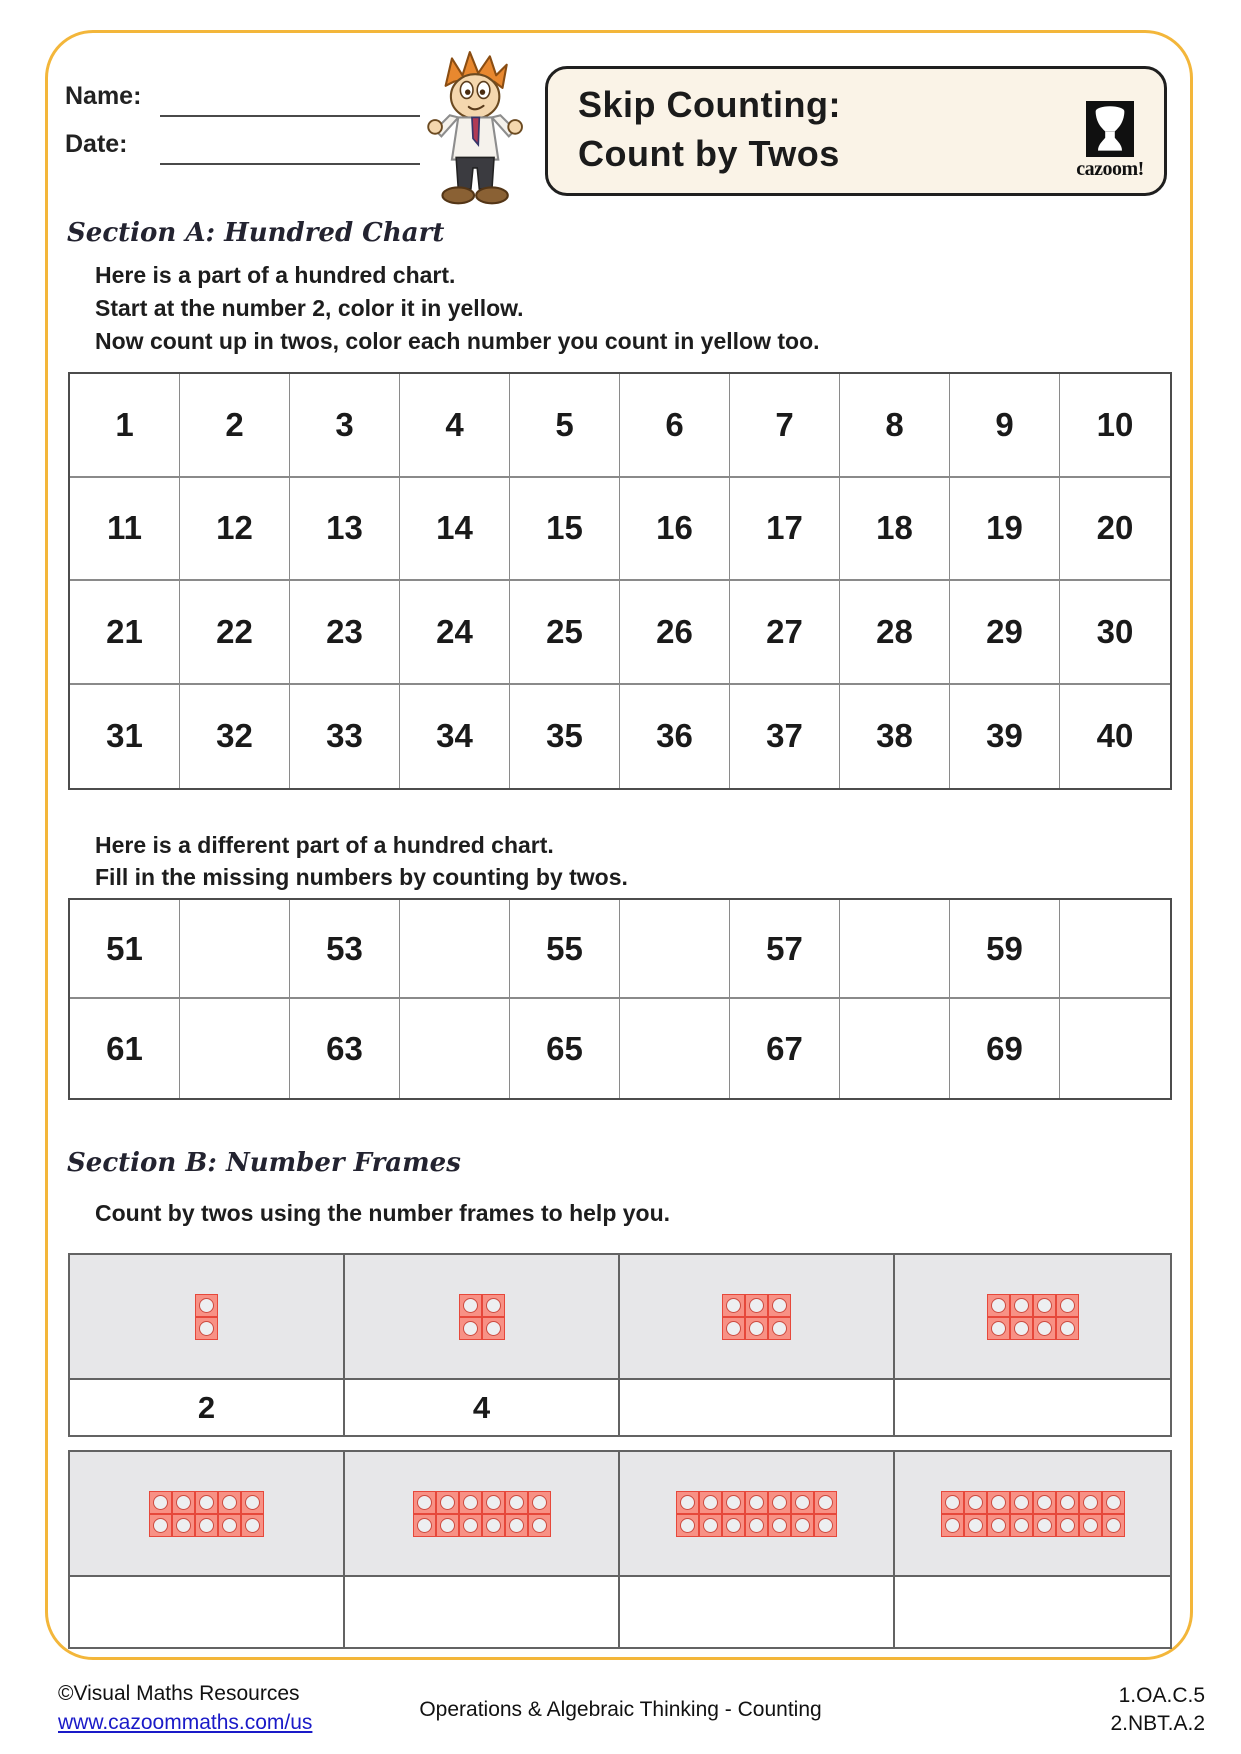  I want to click on cazoom-link: www.cazoommaths.com/us, so click(185, 1722).